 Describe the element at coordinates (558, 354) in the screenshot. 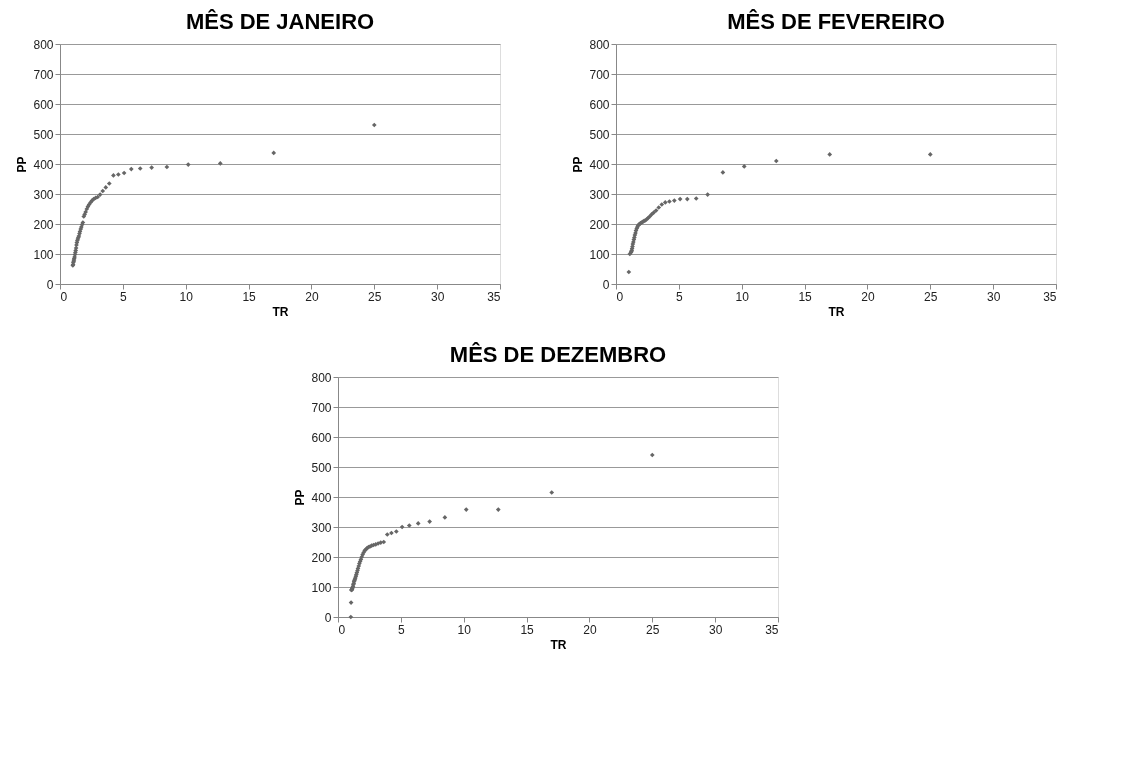

I see `chart-title: MÊS DE DEZEMBRO` at that location.